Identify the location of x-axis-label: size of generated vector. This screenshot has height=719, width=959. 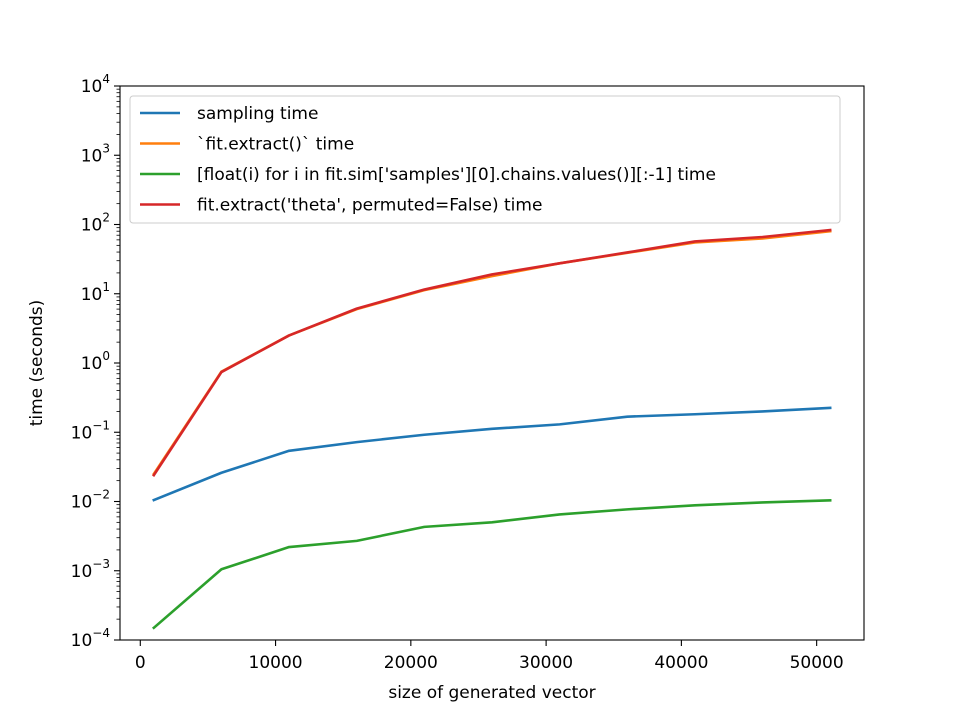
(491, 693).